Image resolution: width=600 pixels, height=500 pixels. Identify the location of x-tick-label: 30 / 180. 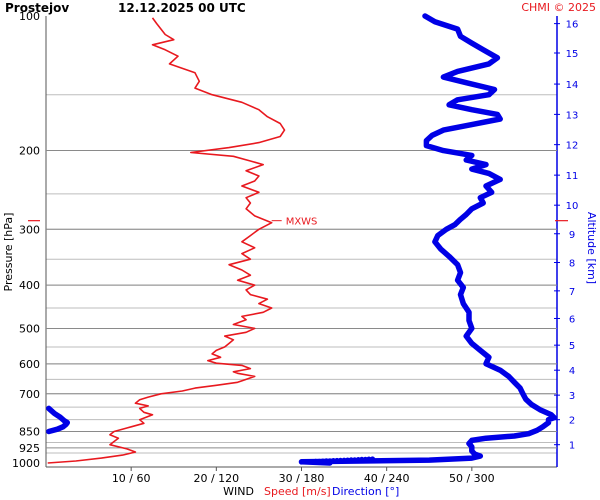
(302, 478).